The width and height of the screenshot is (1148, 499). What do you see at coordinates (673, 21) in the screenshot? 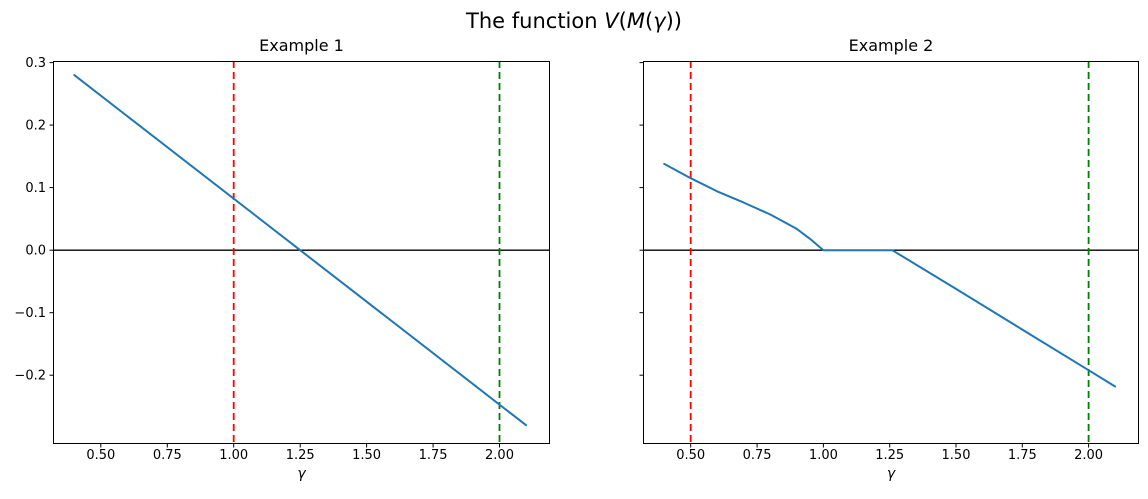
I see `figure-title-part: ))` at bounding box center [673, 21].